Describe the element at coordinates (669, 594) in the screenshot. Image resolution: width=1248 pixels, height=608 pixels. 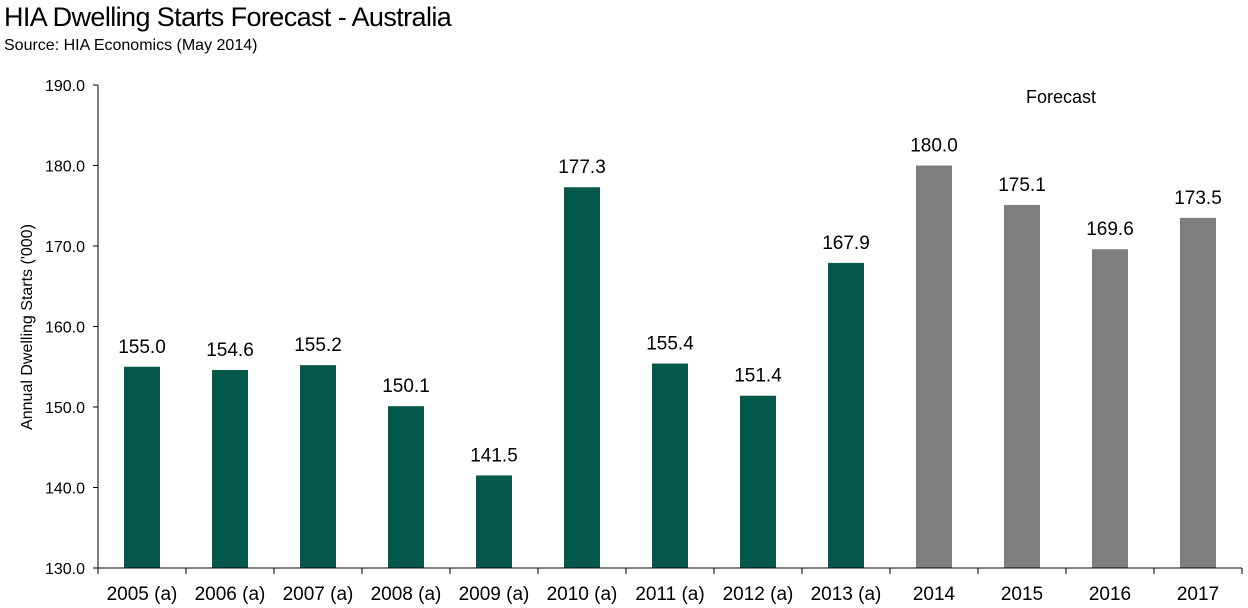
I see `x-tick-label-6: 2011 (a)` at that location.